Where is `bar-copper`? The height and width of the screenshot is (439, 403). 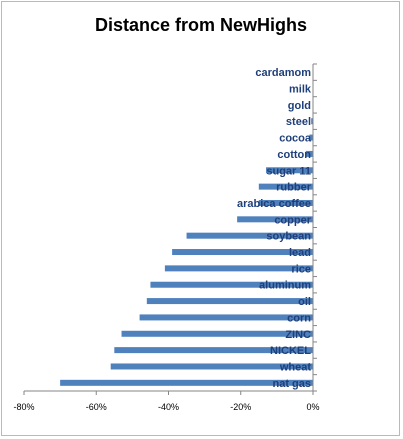 bar-copper is located at coordinates (275, 219).